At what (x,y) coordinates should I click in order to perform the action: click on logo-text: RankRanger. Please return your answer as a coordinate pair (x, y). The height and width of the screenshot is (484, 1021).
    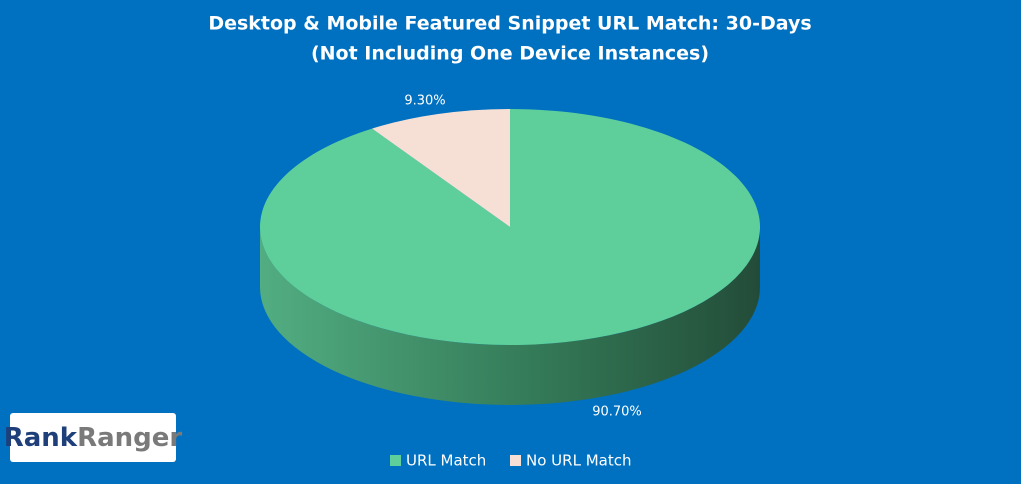
    Looking at the image, I should click on (93, 438).